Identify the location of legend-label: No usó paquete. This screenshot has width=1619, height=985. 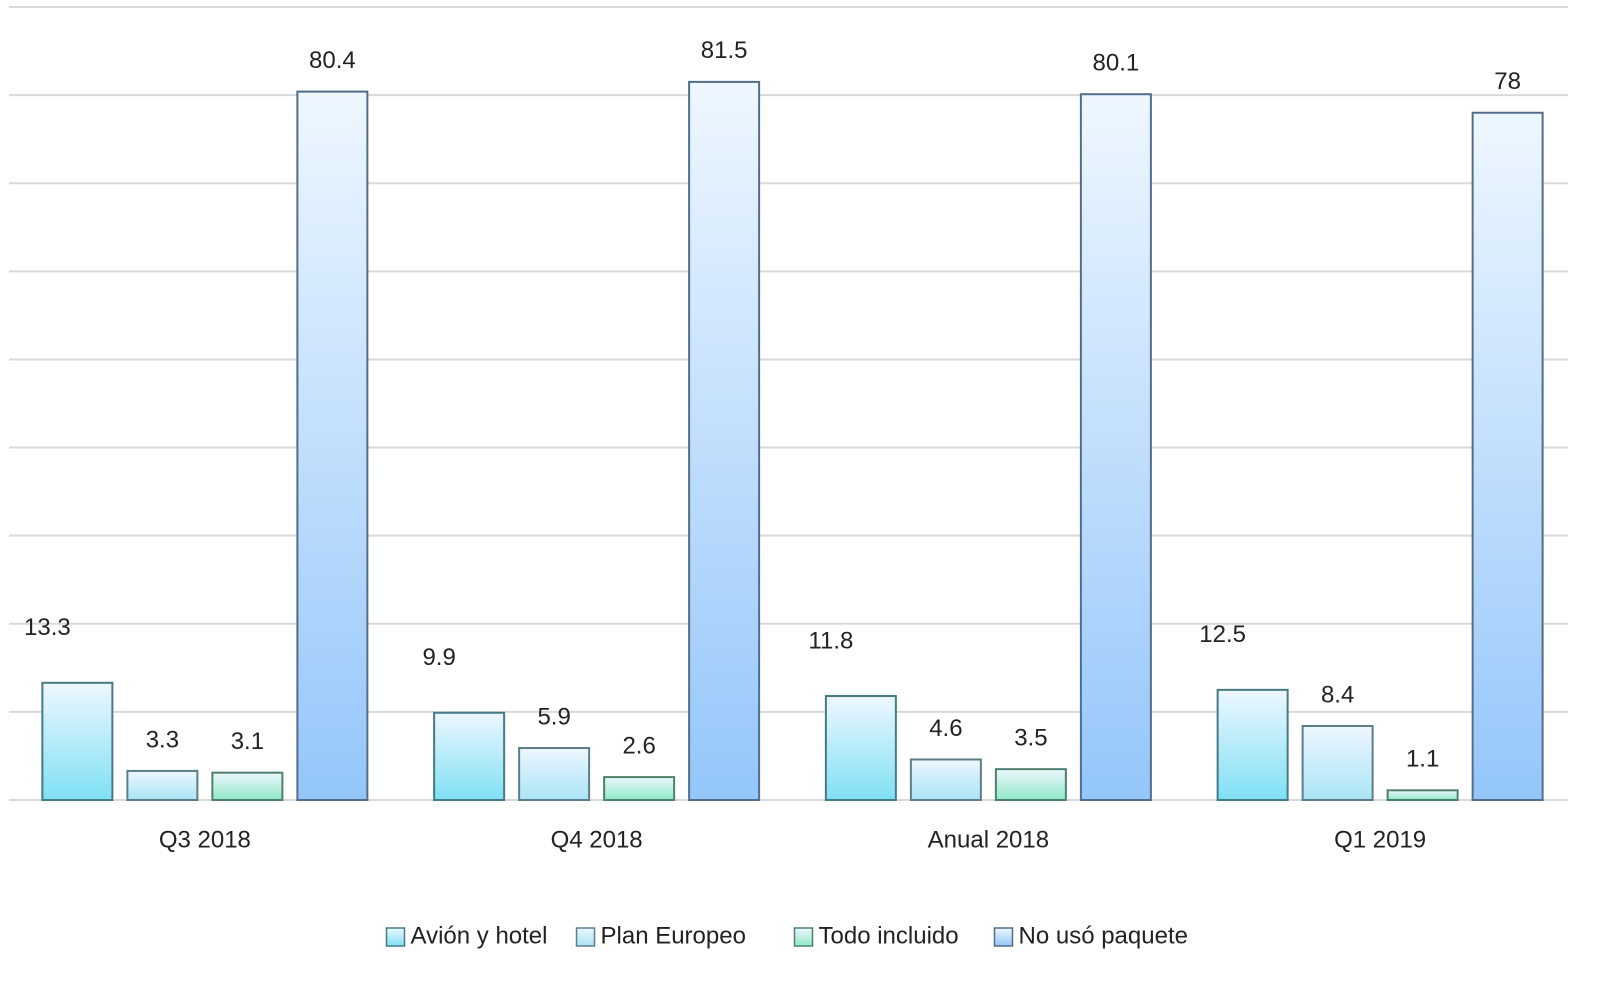
(1103, 935).